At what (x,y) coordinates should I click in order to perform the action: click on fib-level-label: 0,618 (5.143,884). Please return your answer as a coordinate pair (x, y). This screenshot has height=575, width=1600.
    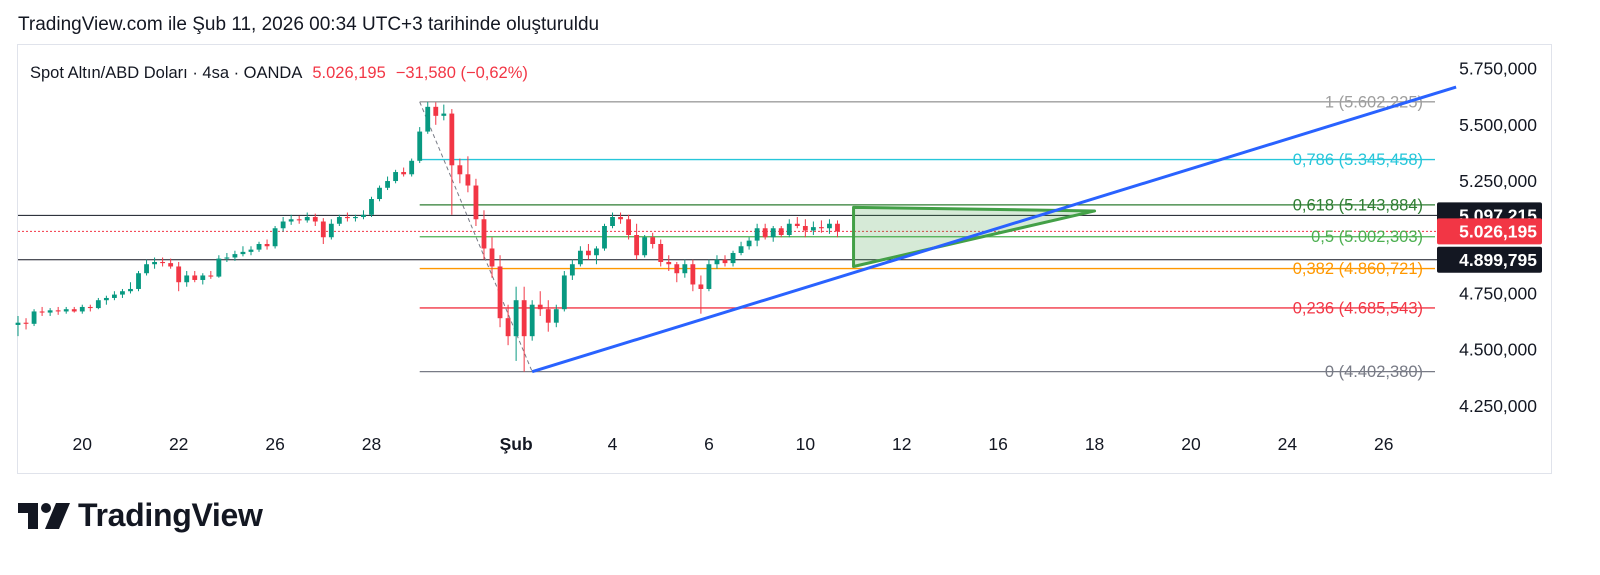
    Looking at the image, I should click on (1358, 205).